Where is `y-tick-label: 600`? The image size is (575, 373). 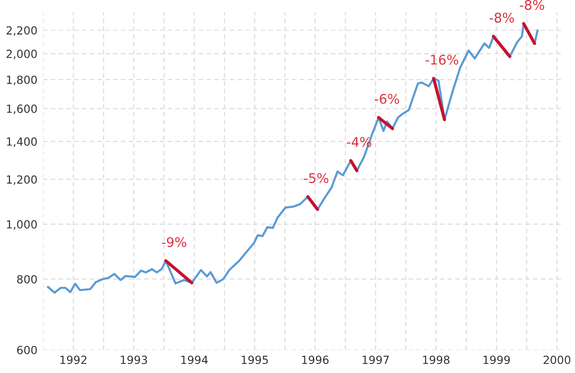
y-tick-label: 600 is located at coordinates (27, 350).